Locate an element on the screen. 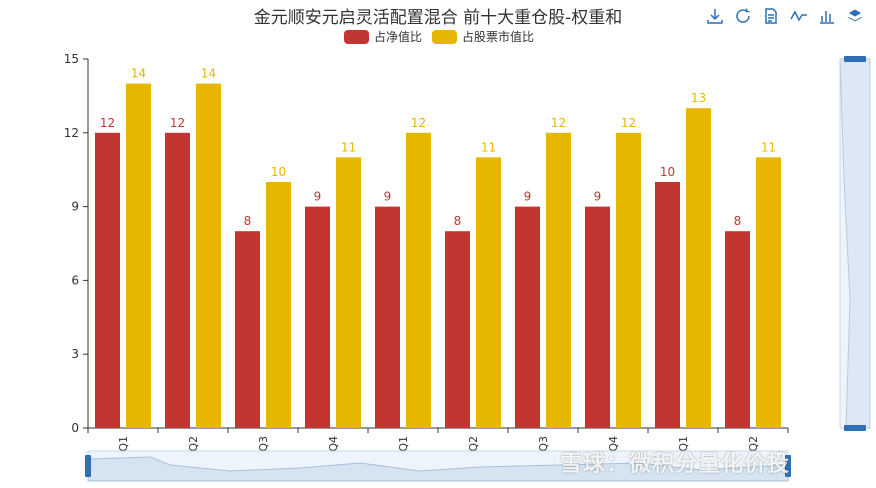 The width and height of the screenshot is (876, 488). chart-legend: 占净值比 占股票市值比 is located at coordinates (444, 36).